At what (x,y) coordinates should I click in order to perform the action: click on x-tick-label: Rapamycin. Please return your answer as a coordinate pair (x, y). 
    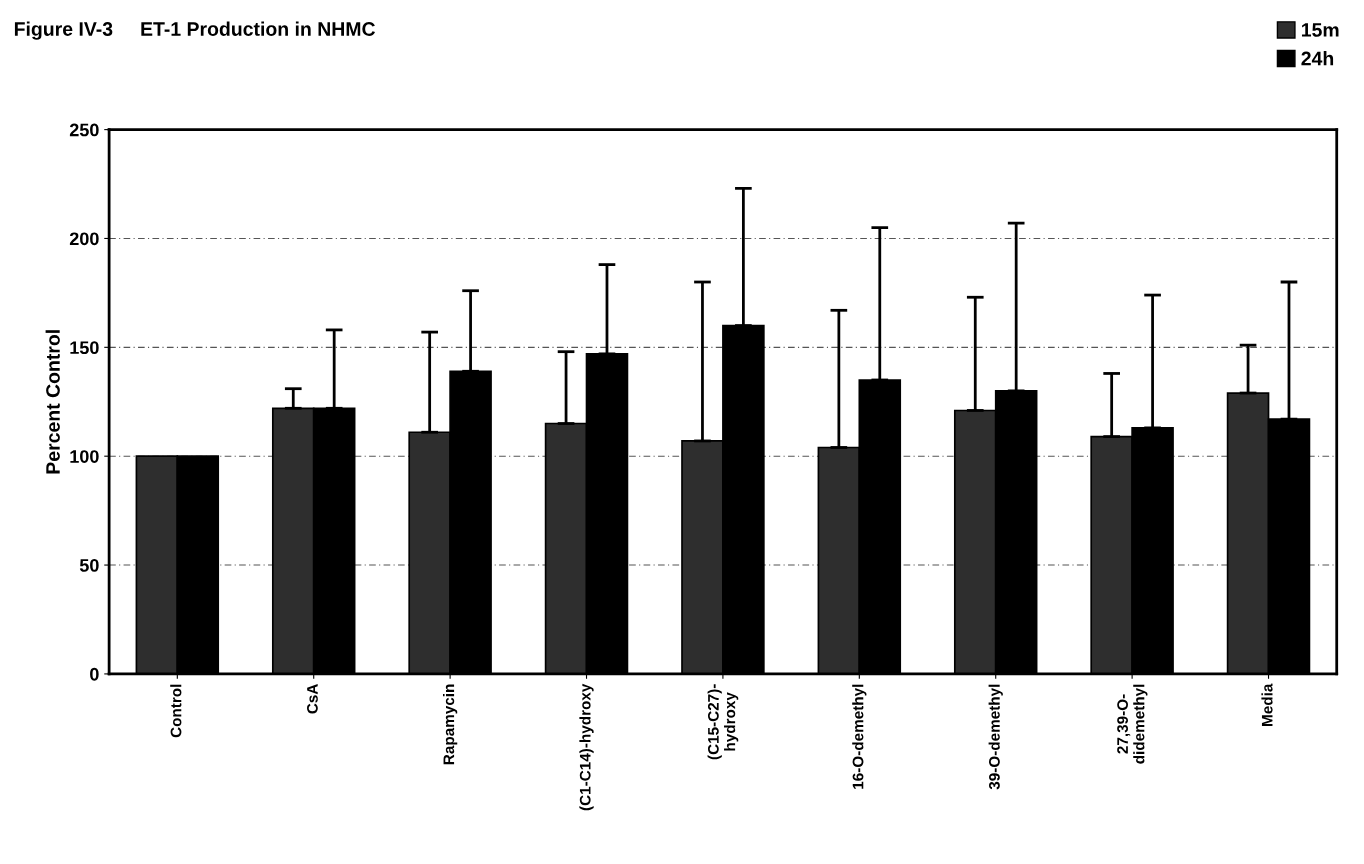
    Looking at the image, I should click on (450, 724).